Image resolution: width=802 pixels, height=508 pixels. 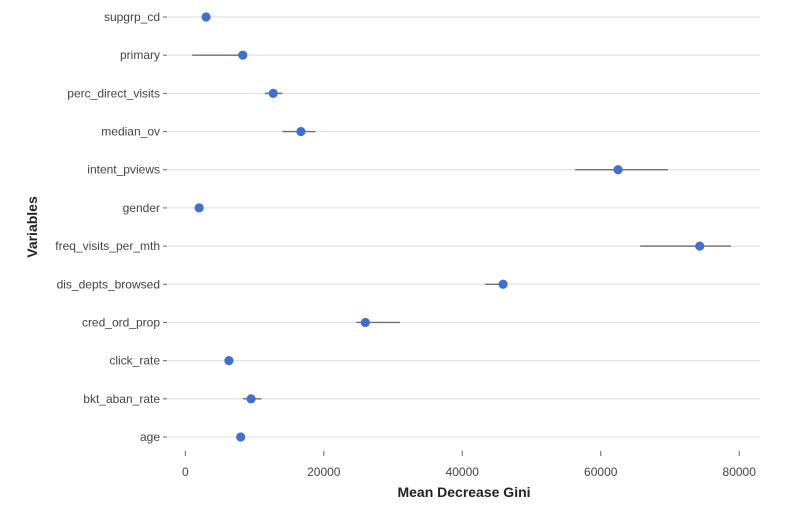 I want to click on x-tick-label: 60000, so click(x=601, y=472).